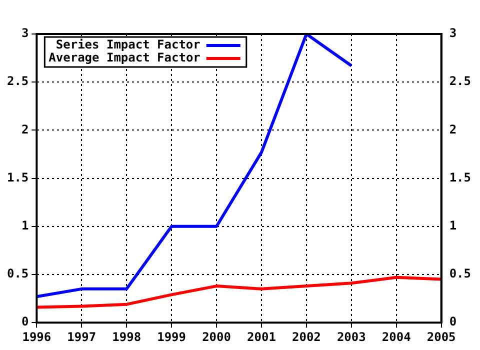 The height and width of the screenshot is (350, 480). What do you see at coordinates (453, 225) in the screenshot?
I see `y2-tick-label: 1` at bounding box center [453, 225].